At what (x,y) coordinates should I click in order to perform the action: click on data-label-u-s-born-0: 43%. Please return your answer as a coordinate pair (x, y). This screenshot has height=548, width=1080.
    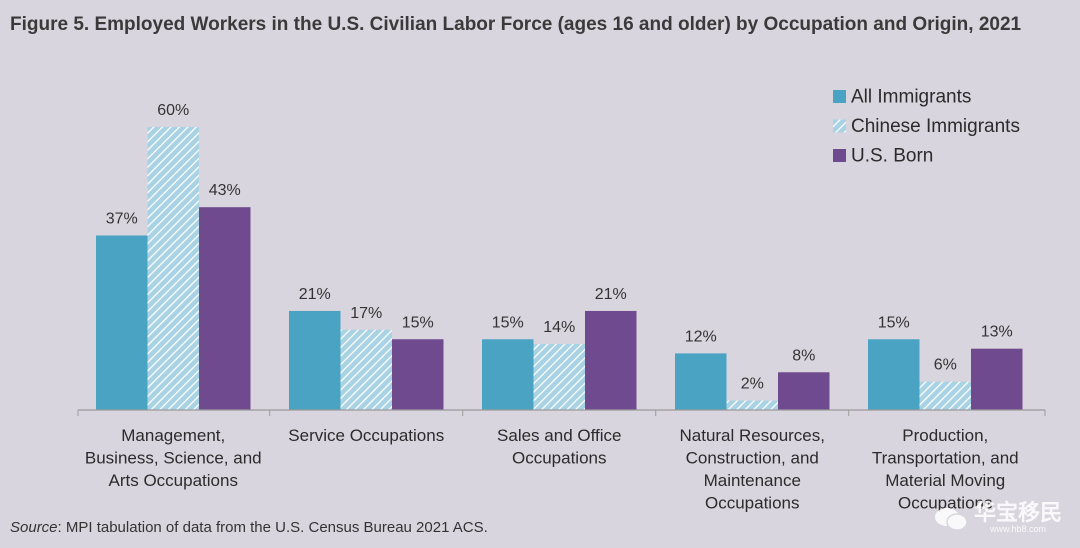
    Looking at the image, I should click on (225, 190).